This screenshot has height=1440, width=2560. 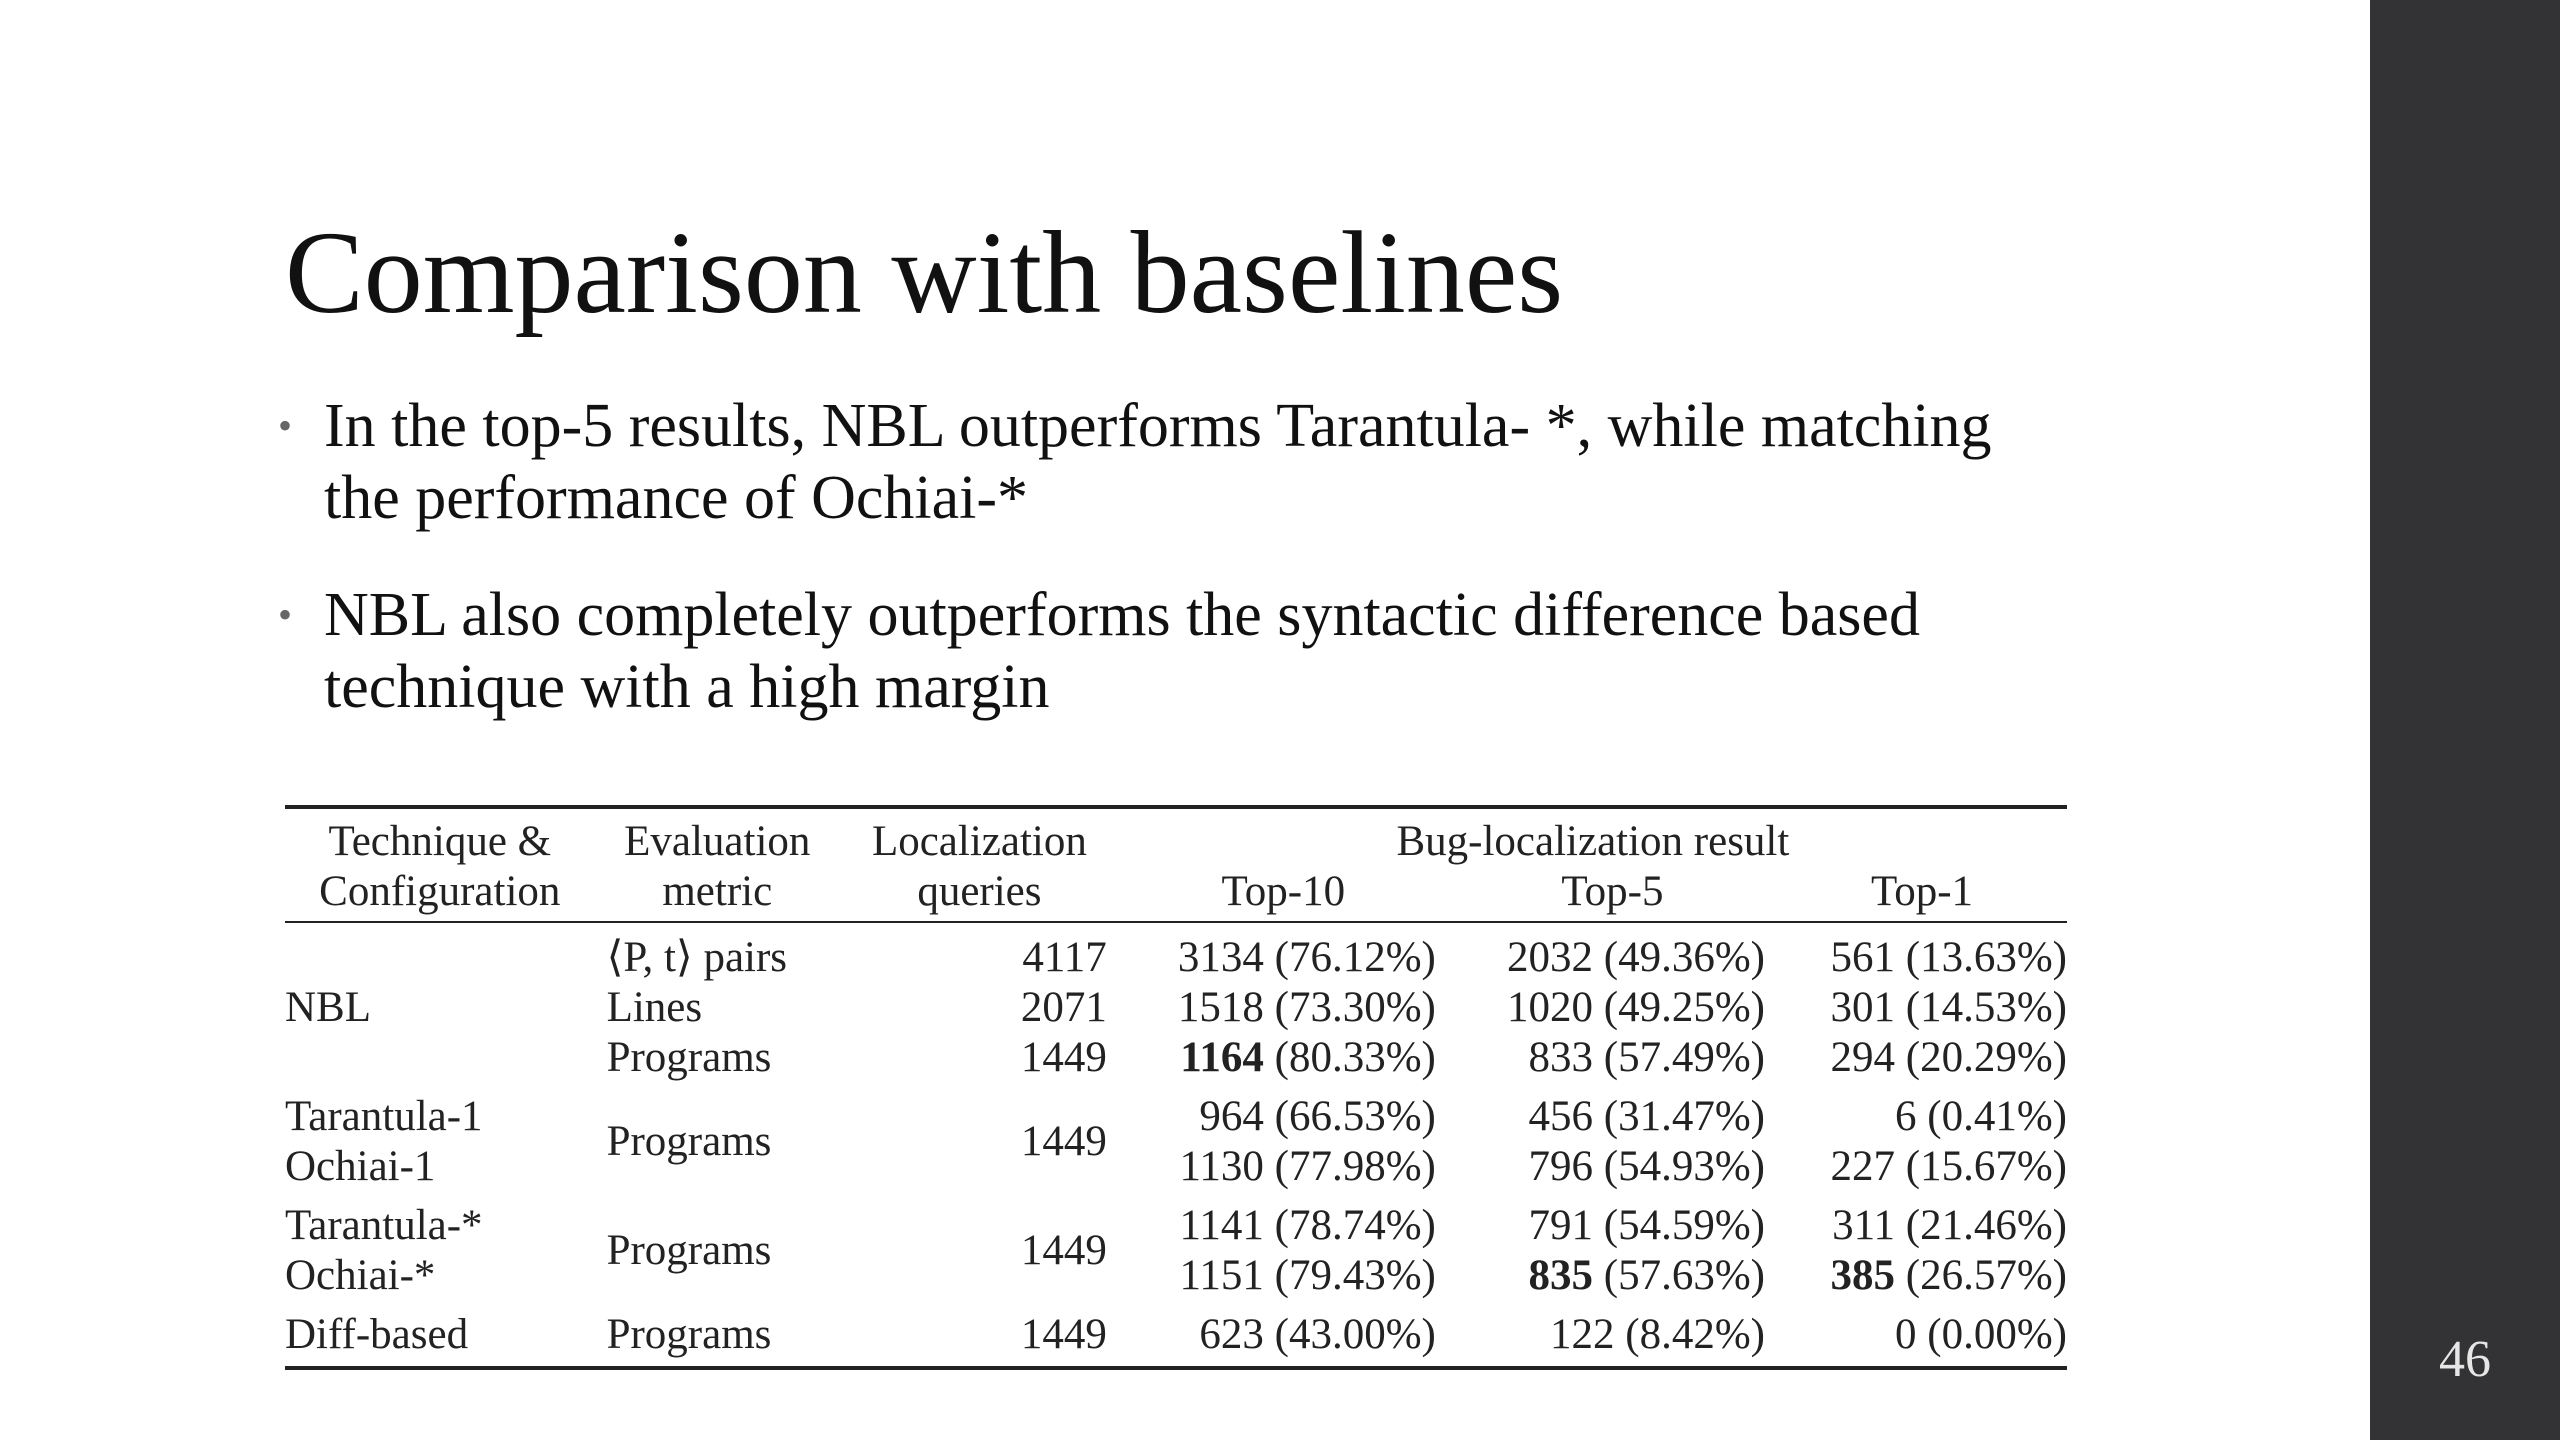 I want to click on top5-cell: 456 (31.47%), so click(x=1646, y=1116).